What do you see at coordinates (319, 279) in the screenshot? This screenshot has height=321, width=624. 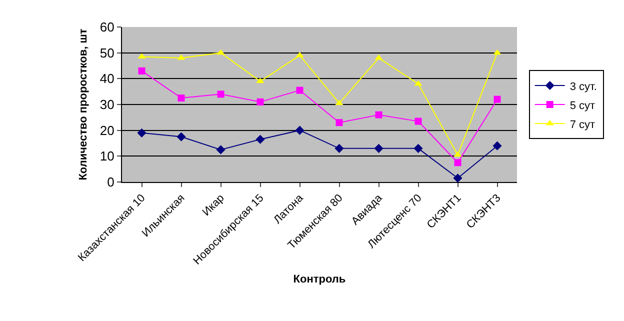 I see `x-axis-title: Контроль` at bounding box center [319, 279].